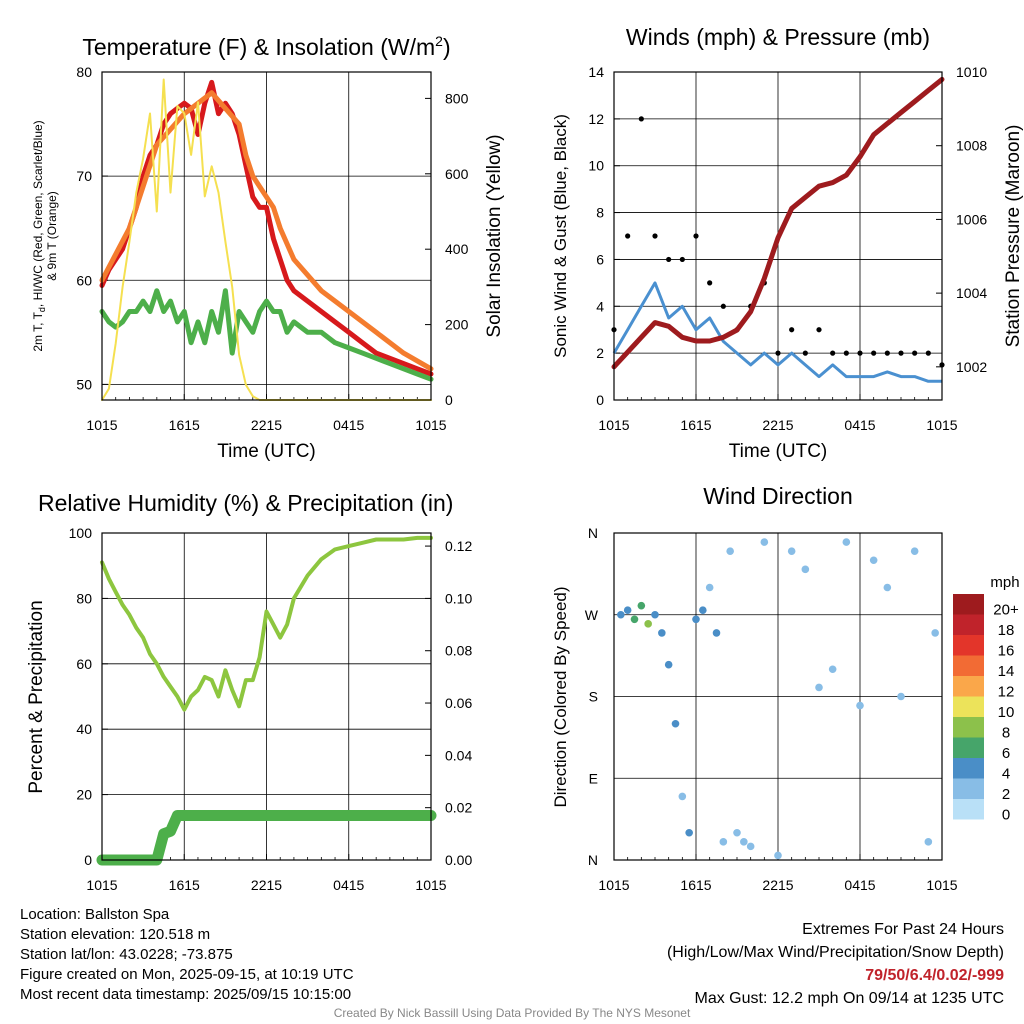 Image resolution: width=1024 pixels, height=1024 pixels. What do you see at coordinates (36, 696) in the screenshot?
I see `y-axis-label: Percent & Precipitation` at bounding box center [36, 696].